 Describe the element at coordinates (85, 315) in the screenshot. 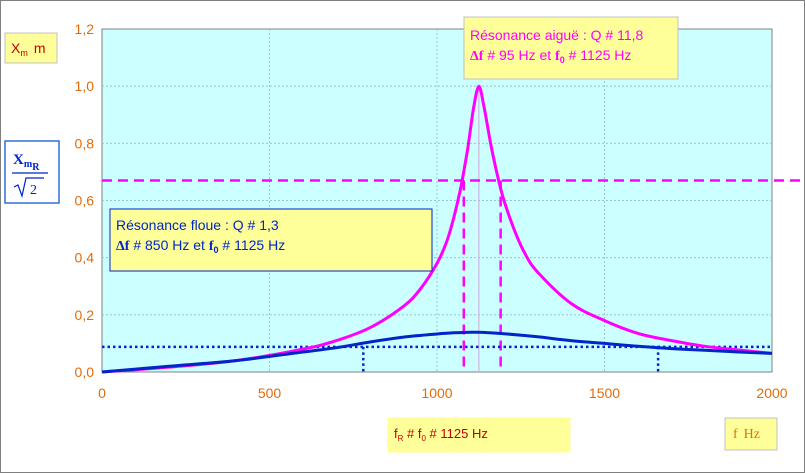

I see `y-tick-label: 0,2` at that location.